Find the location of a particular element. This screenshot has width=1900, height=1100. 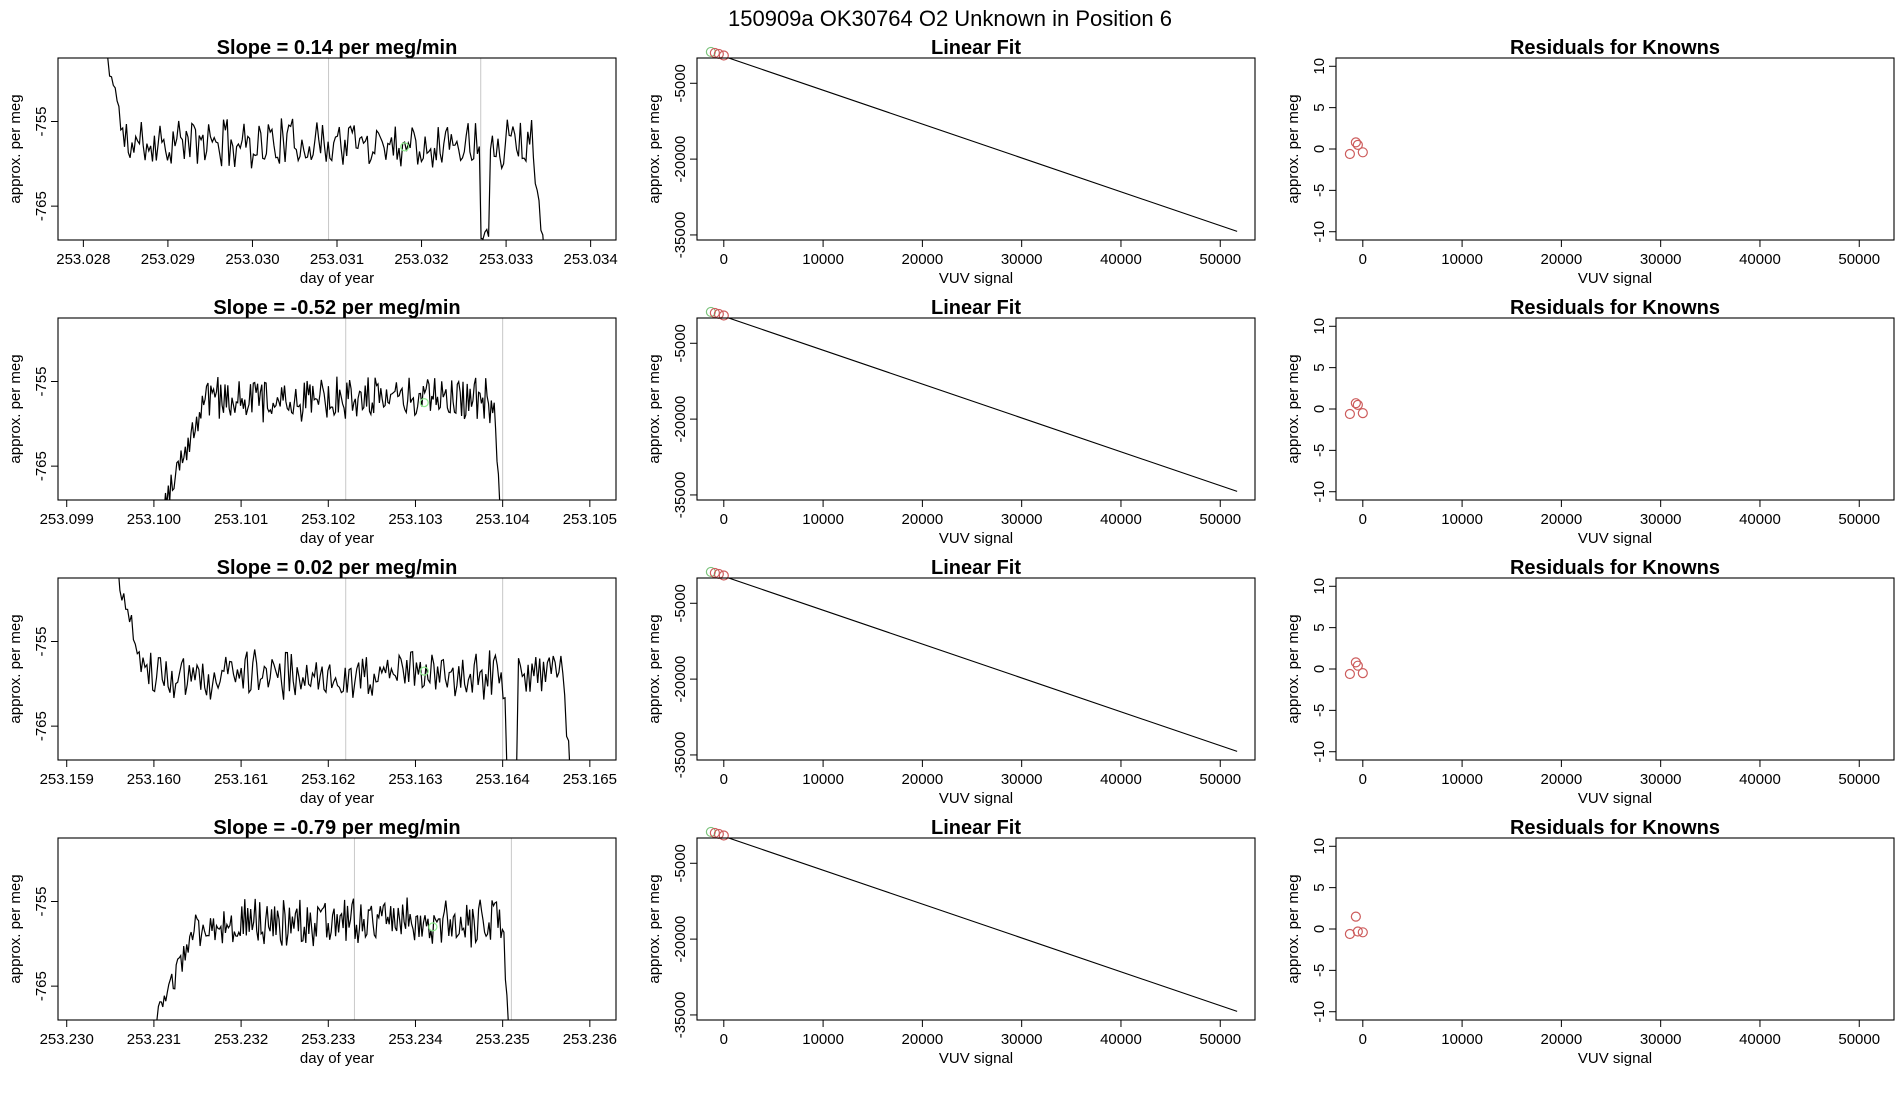

x-tick-label: 253.230 is located at coordinates (67, 1039).